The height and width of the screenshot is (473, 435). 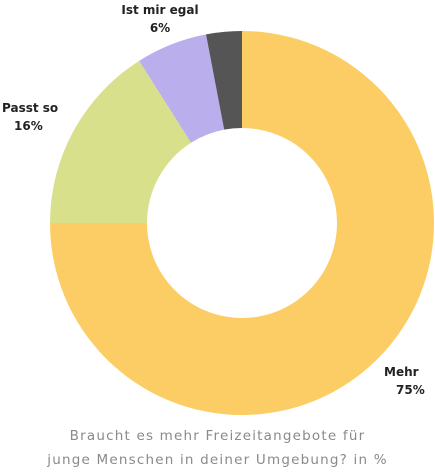 What do you see at coordinates (217, 436) in the screenshot?
I see `caption-line-1: Braucht es mehr Freizeitangebote für` at bounding box center [217, 436].